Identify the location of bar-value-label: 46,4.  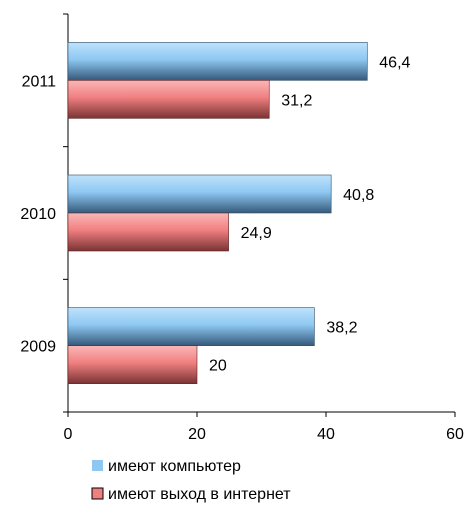
(394, 62).